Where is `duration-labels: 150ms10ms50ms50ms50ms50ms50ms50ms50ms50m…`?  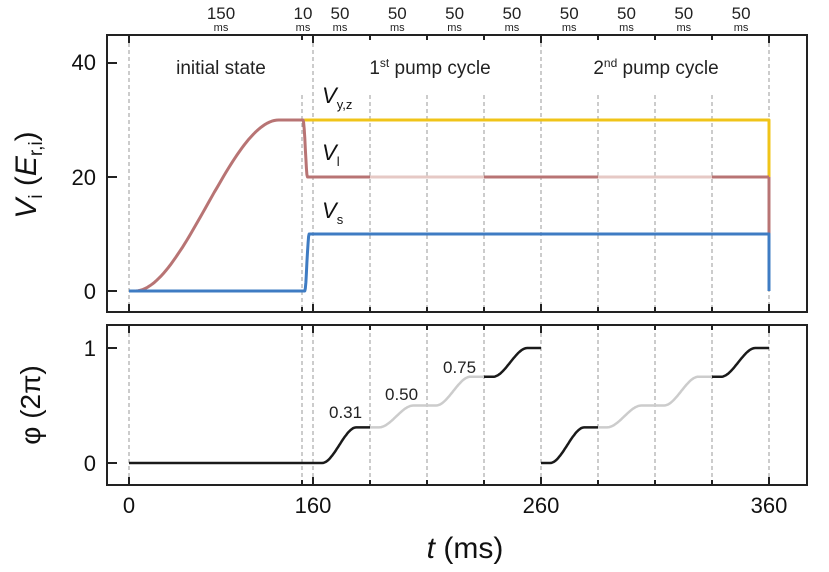 duration-labels: 150ms10ms50ms50ms50ms50ms50ms50ms50ms50m… is located at coordinates (479, 19).